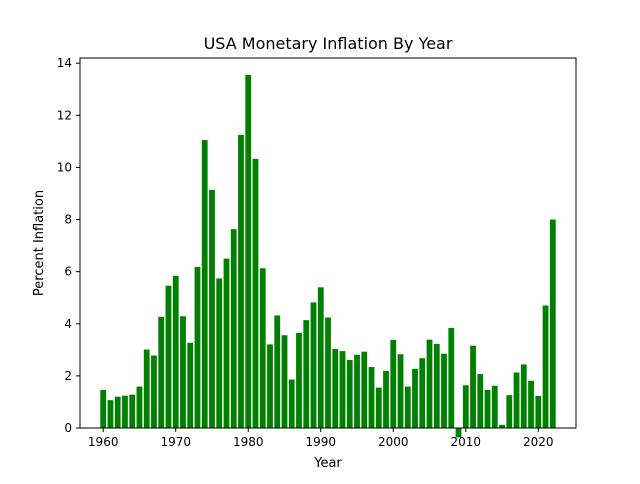 The height and width of the screenshot is (484, 640). I want to click on bar-1964, so click(132, 411).